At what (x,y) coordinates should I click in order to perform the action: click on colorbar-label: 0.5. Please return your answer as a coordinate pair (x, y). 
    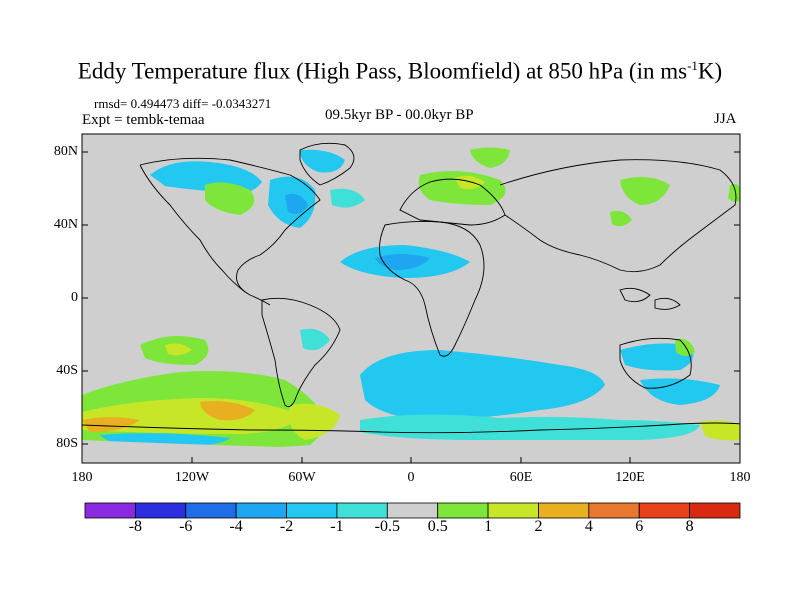
    Looking at the image, I should click on (437, 526).